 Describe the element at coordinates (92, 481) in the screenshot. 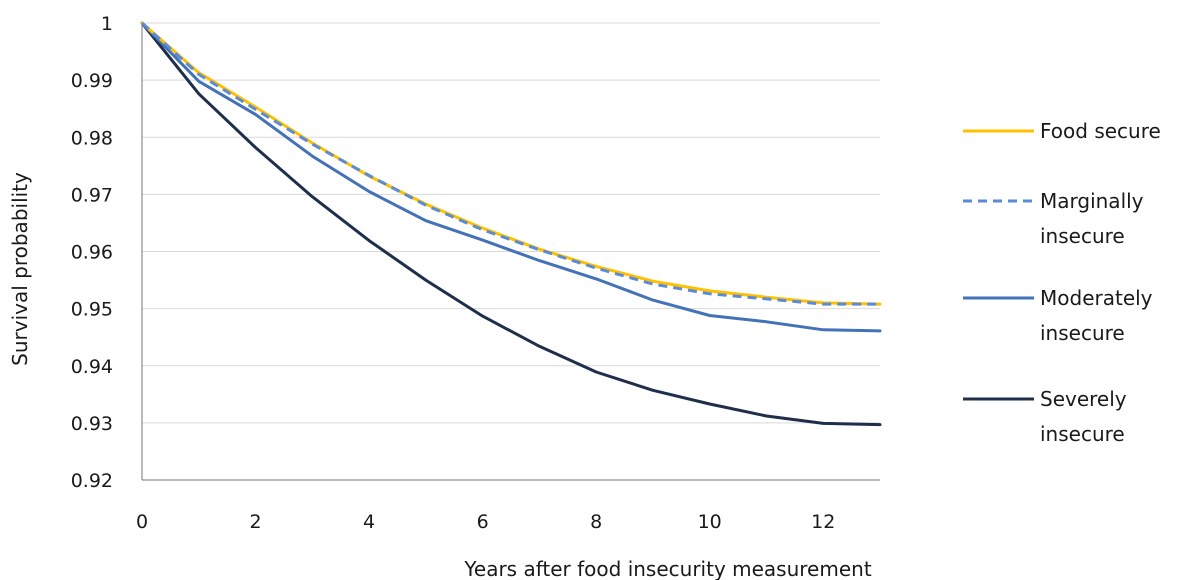

I see `y-tick-label: 0.92` at that location.